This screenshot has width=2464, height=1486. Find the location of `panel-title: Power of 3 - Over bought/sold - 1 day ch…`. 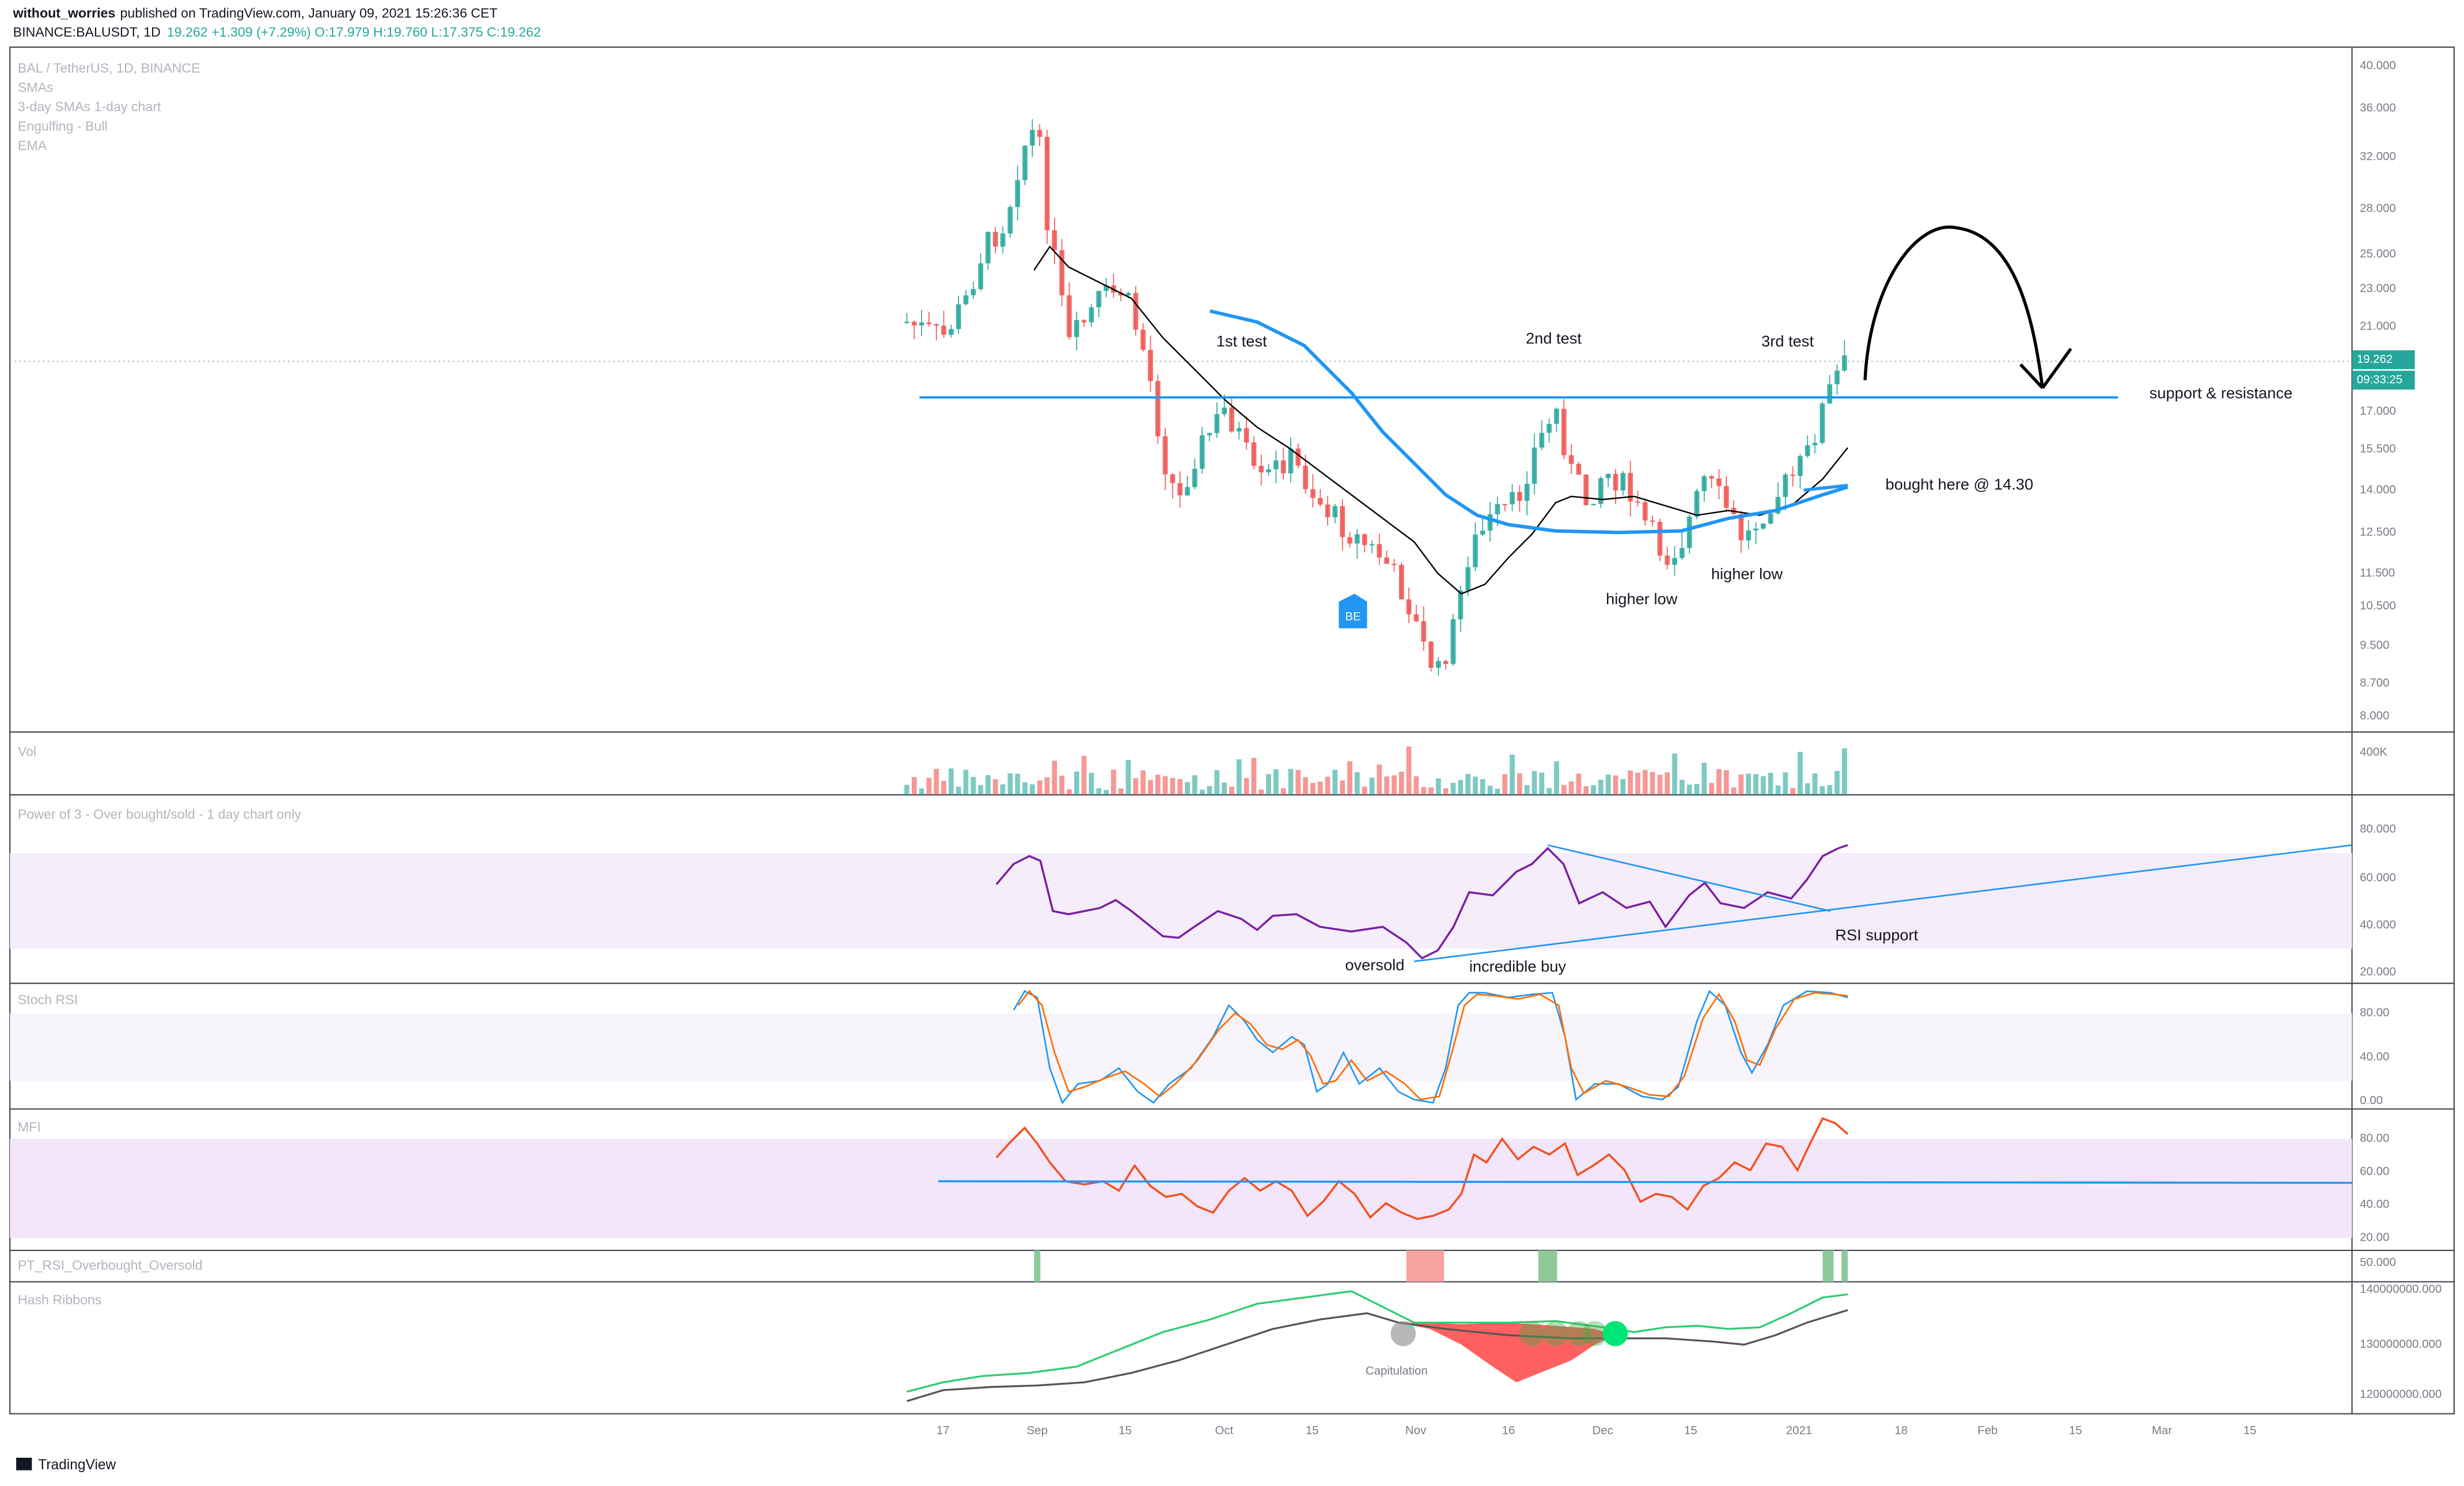

panel-title: Power of 3 - Over bought/sold - 1 day ch… is located at coordinates (159, 814).